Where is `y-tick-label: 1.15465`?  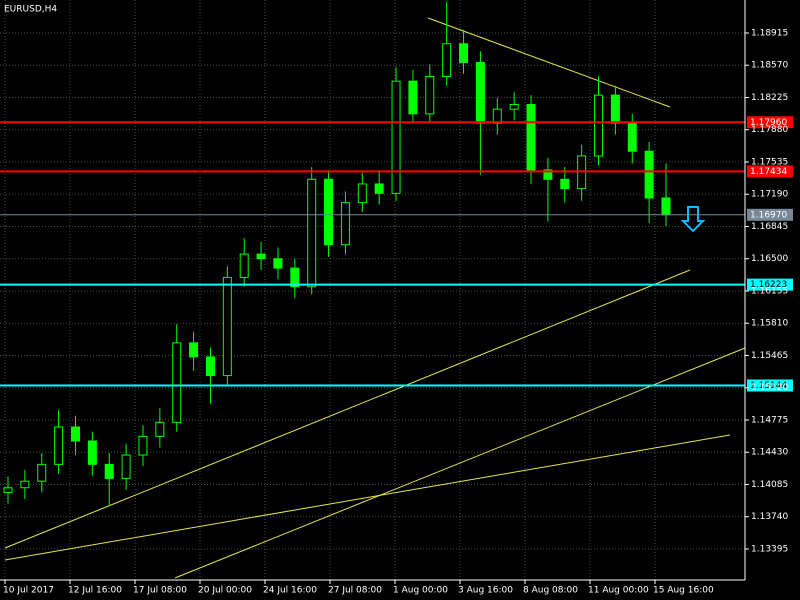
y-tick-label: 1.15465 is located at coordinates (769, 356).